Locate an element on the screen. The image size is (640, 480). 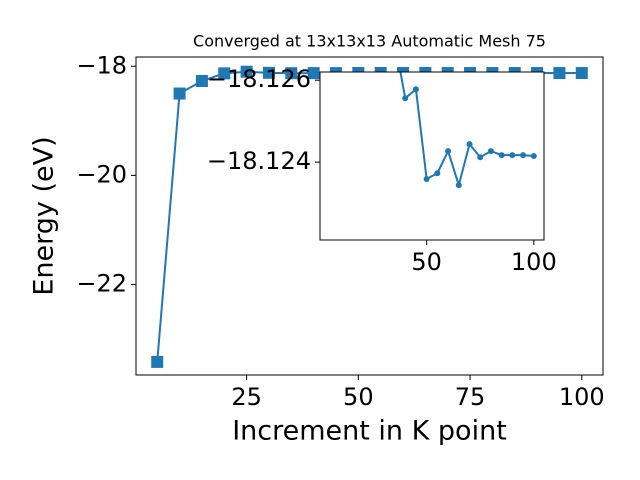
plot-content is located at coordinates (468, 130).